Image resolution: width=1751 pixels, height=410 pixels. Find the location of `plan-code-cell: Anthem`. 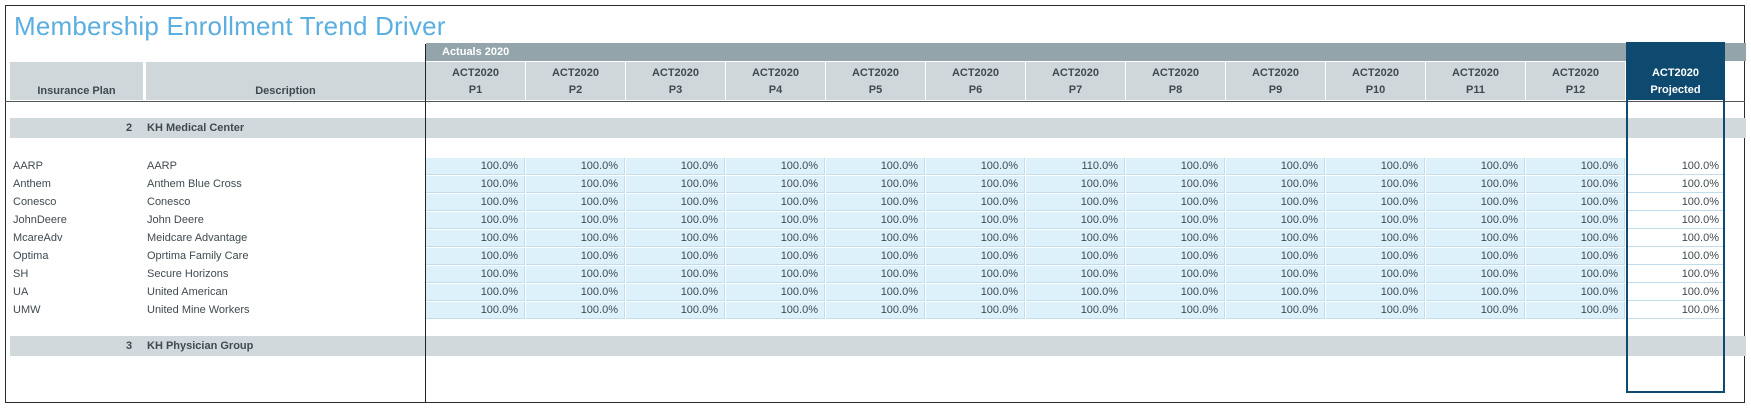

plan-code-cell: Anthem is located at coordinates (32, 184).